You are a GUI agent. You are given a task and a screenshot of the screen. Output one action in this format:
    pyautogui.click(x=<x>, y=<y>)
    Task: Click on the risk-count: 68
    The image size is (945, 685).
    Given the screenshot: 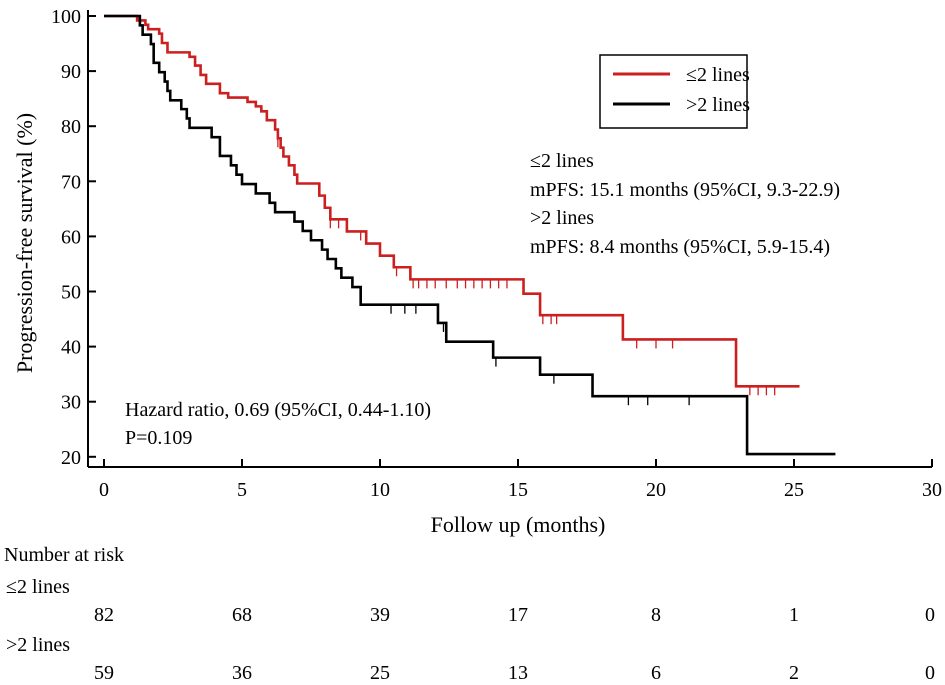 What is the action you would take?
    pyautogui.click(x=242, y=615)
    